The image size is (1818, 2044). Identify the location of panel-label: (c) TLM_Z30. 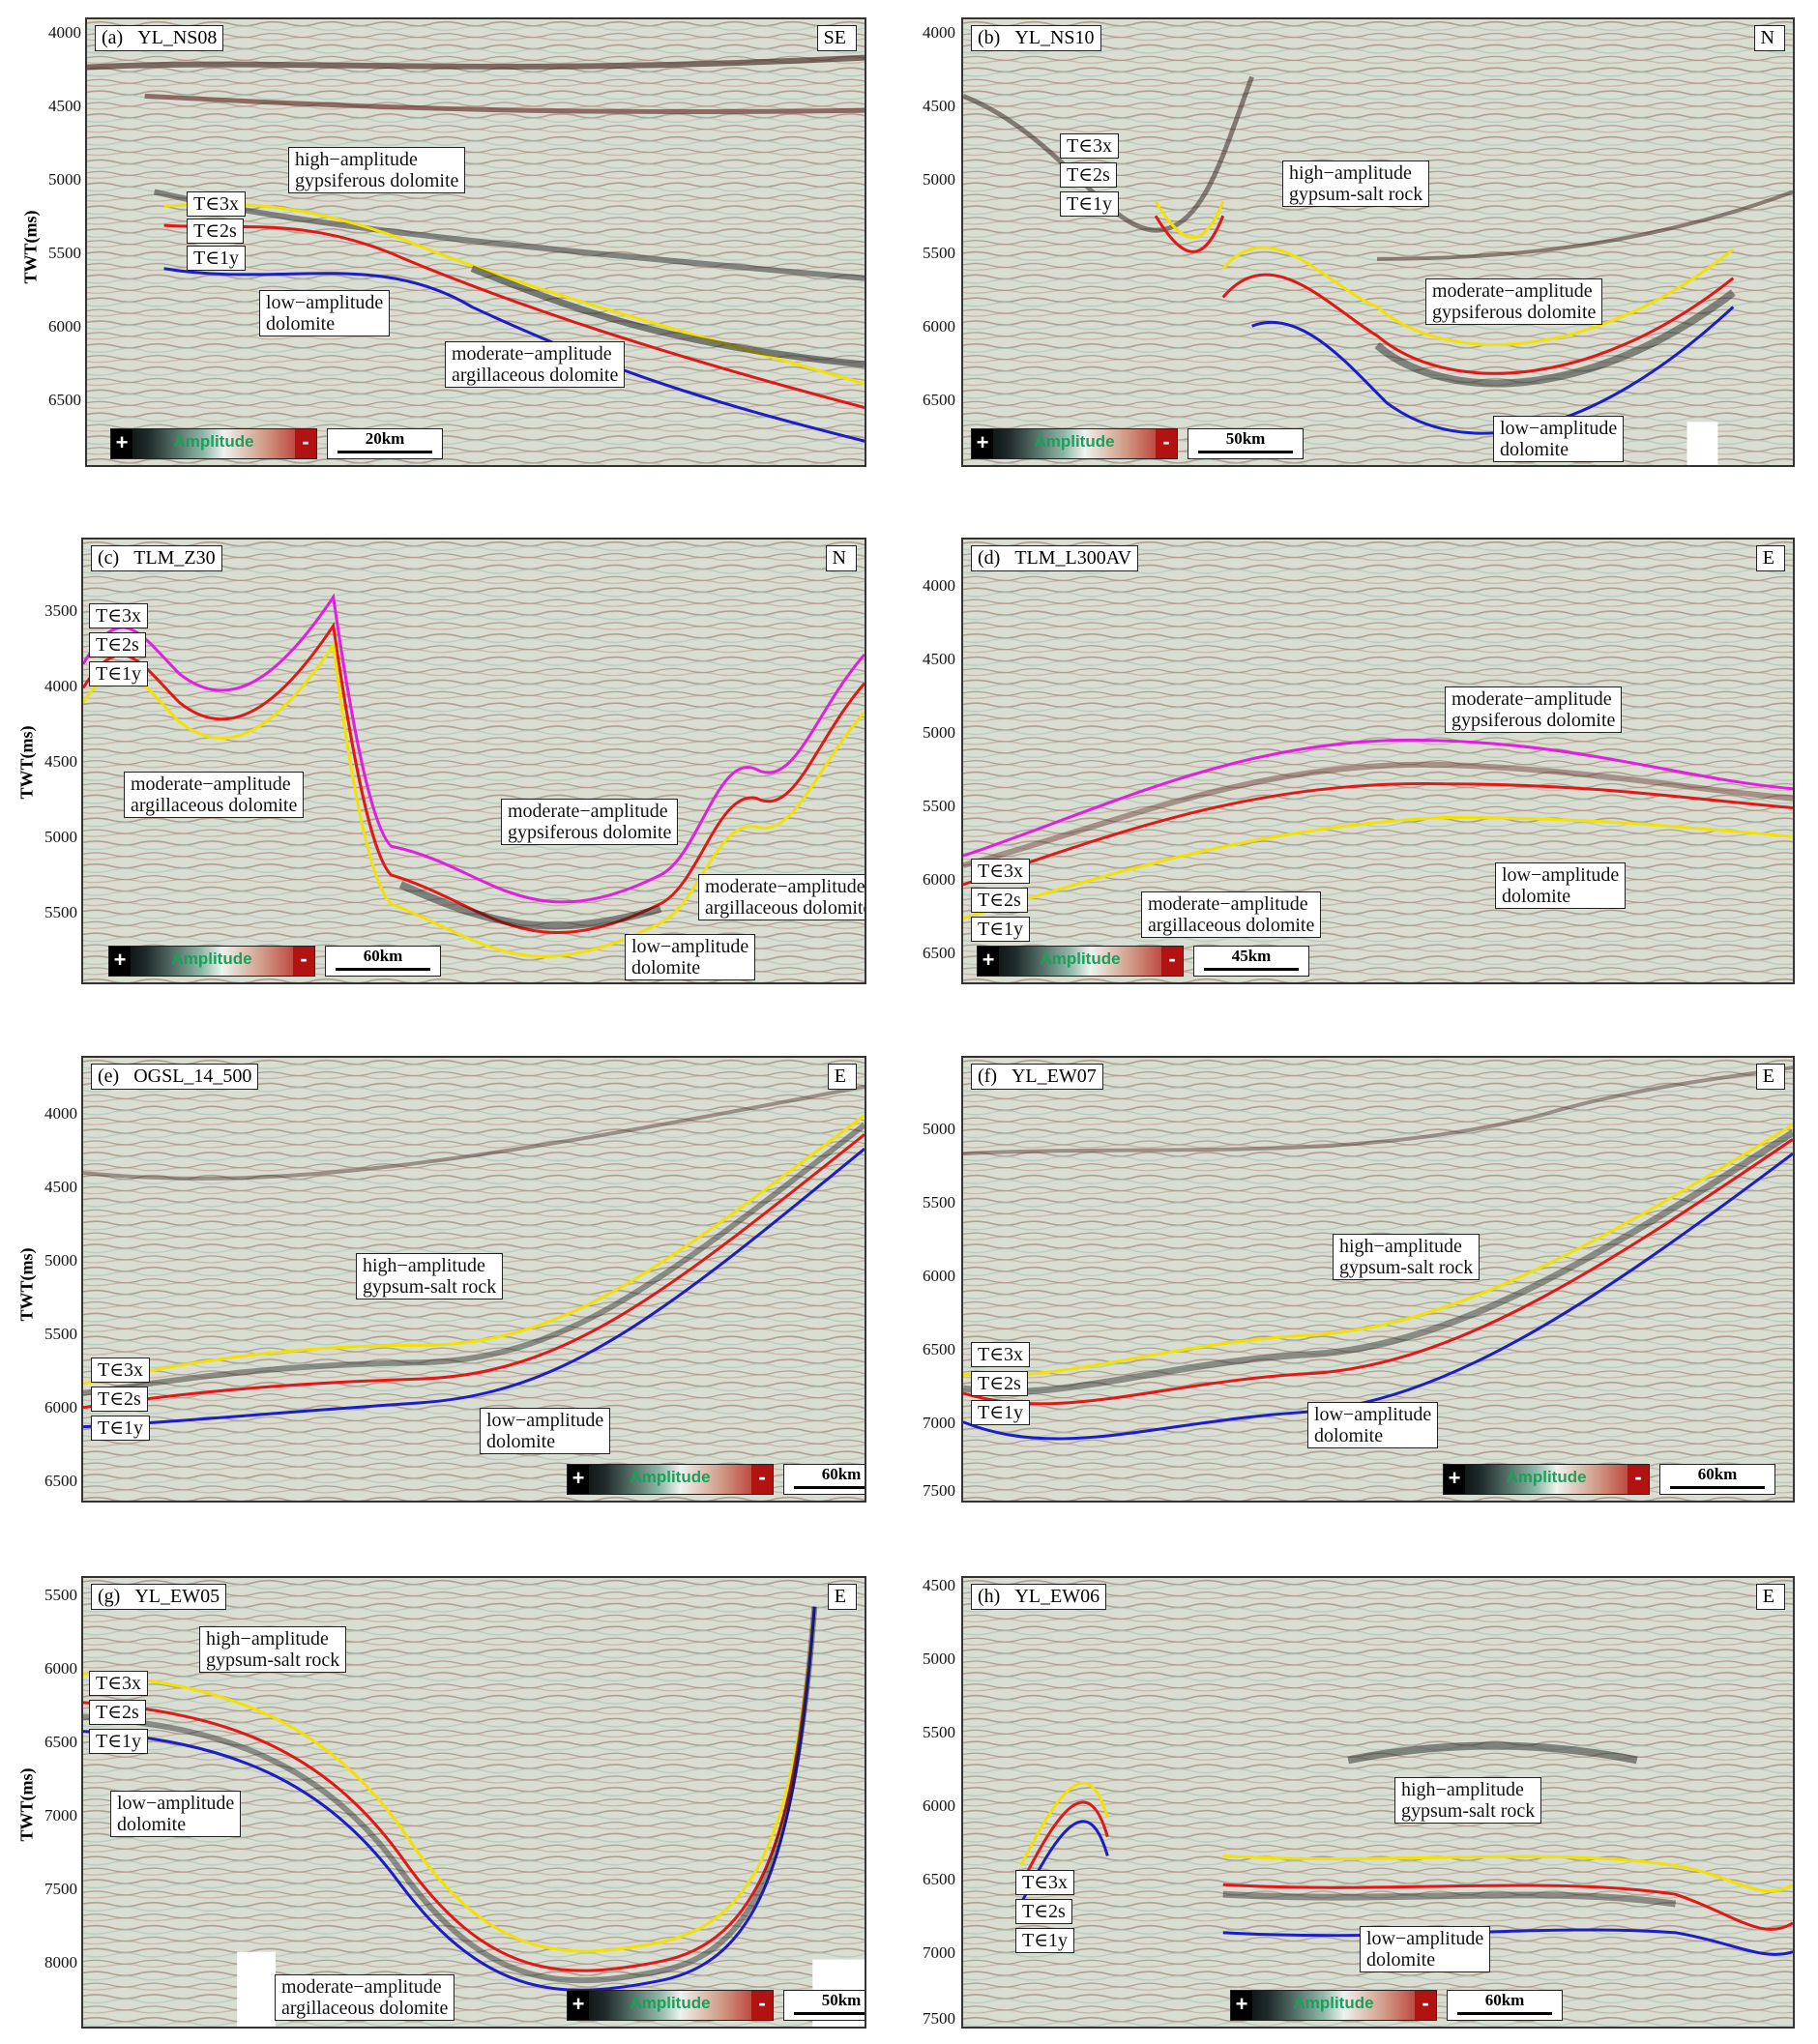
(156, 558).